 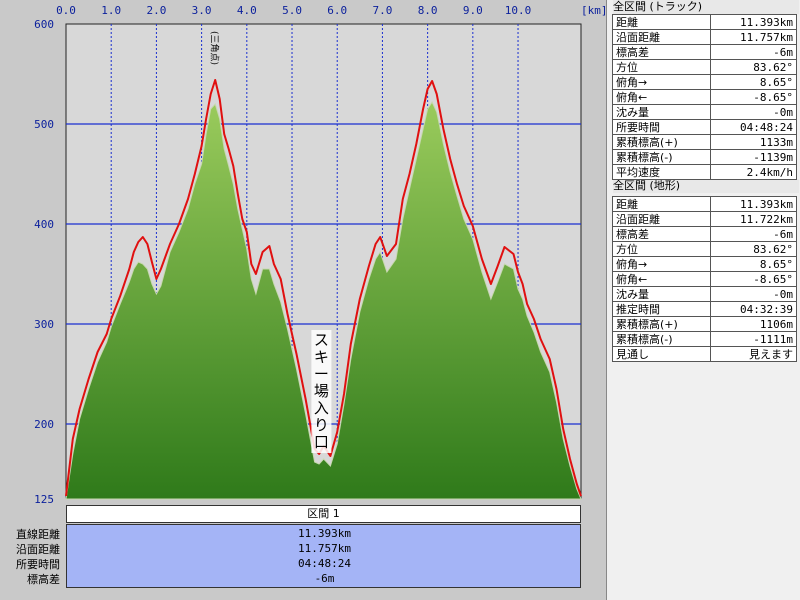 I want to click on svg-text: 口, so click(x=321, y=442).